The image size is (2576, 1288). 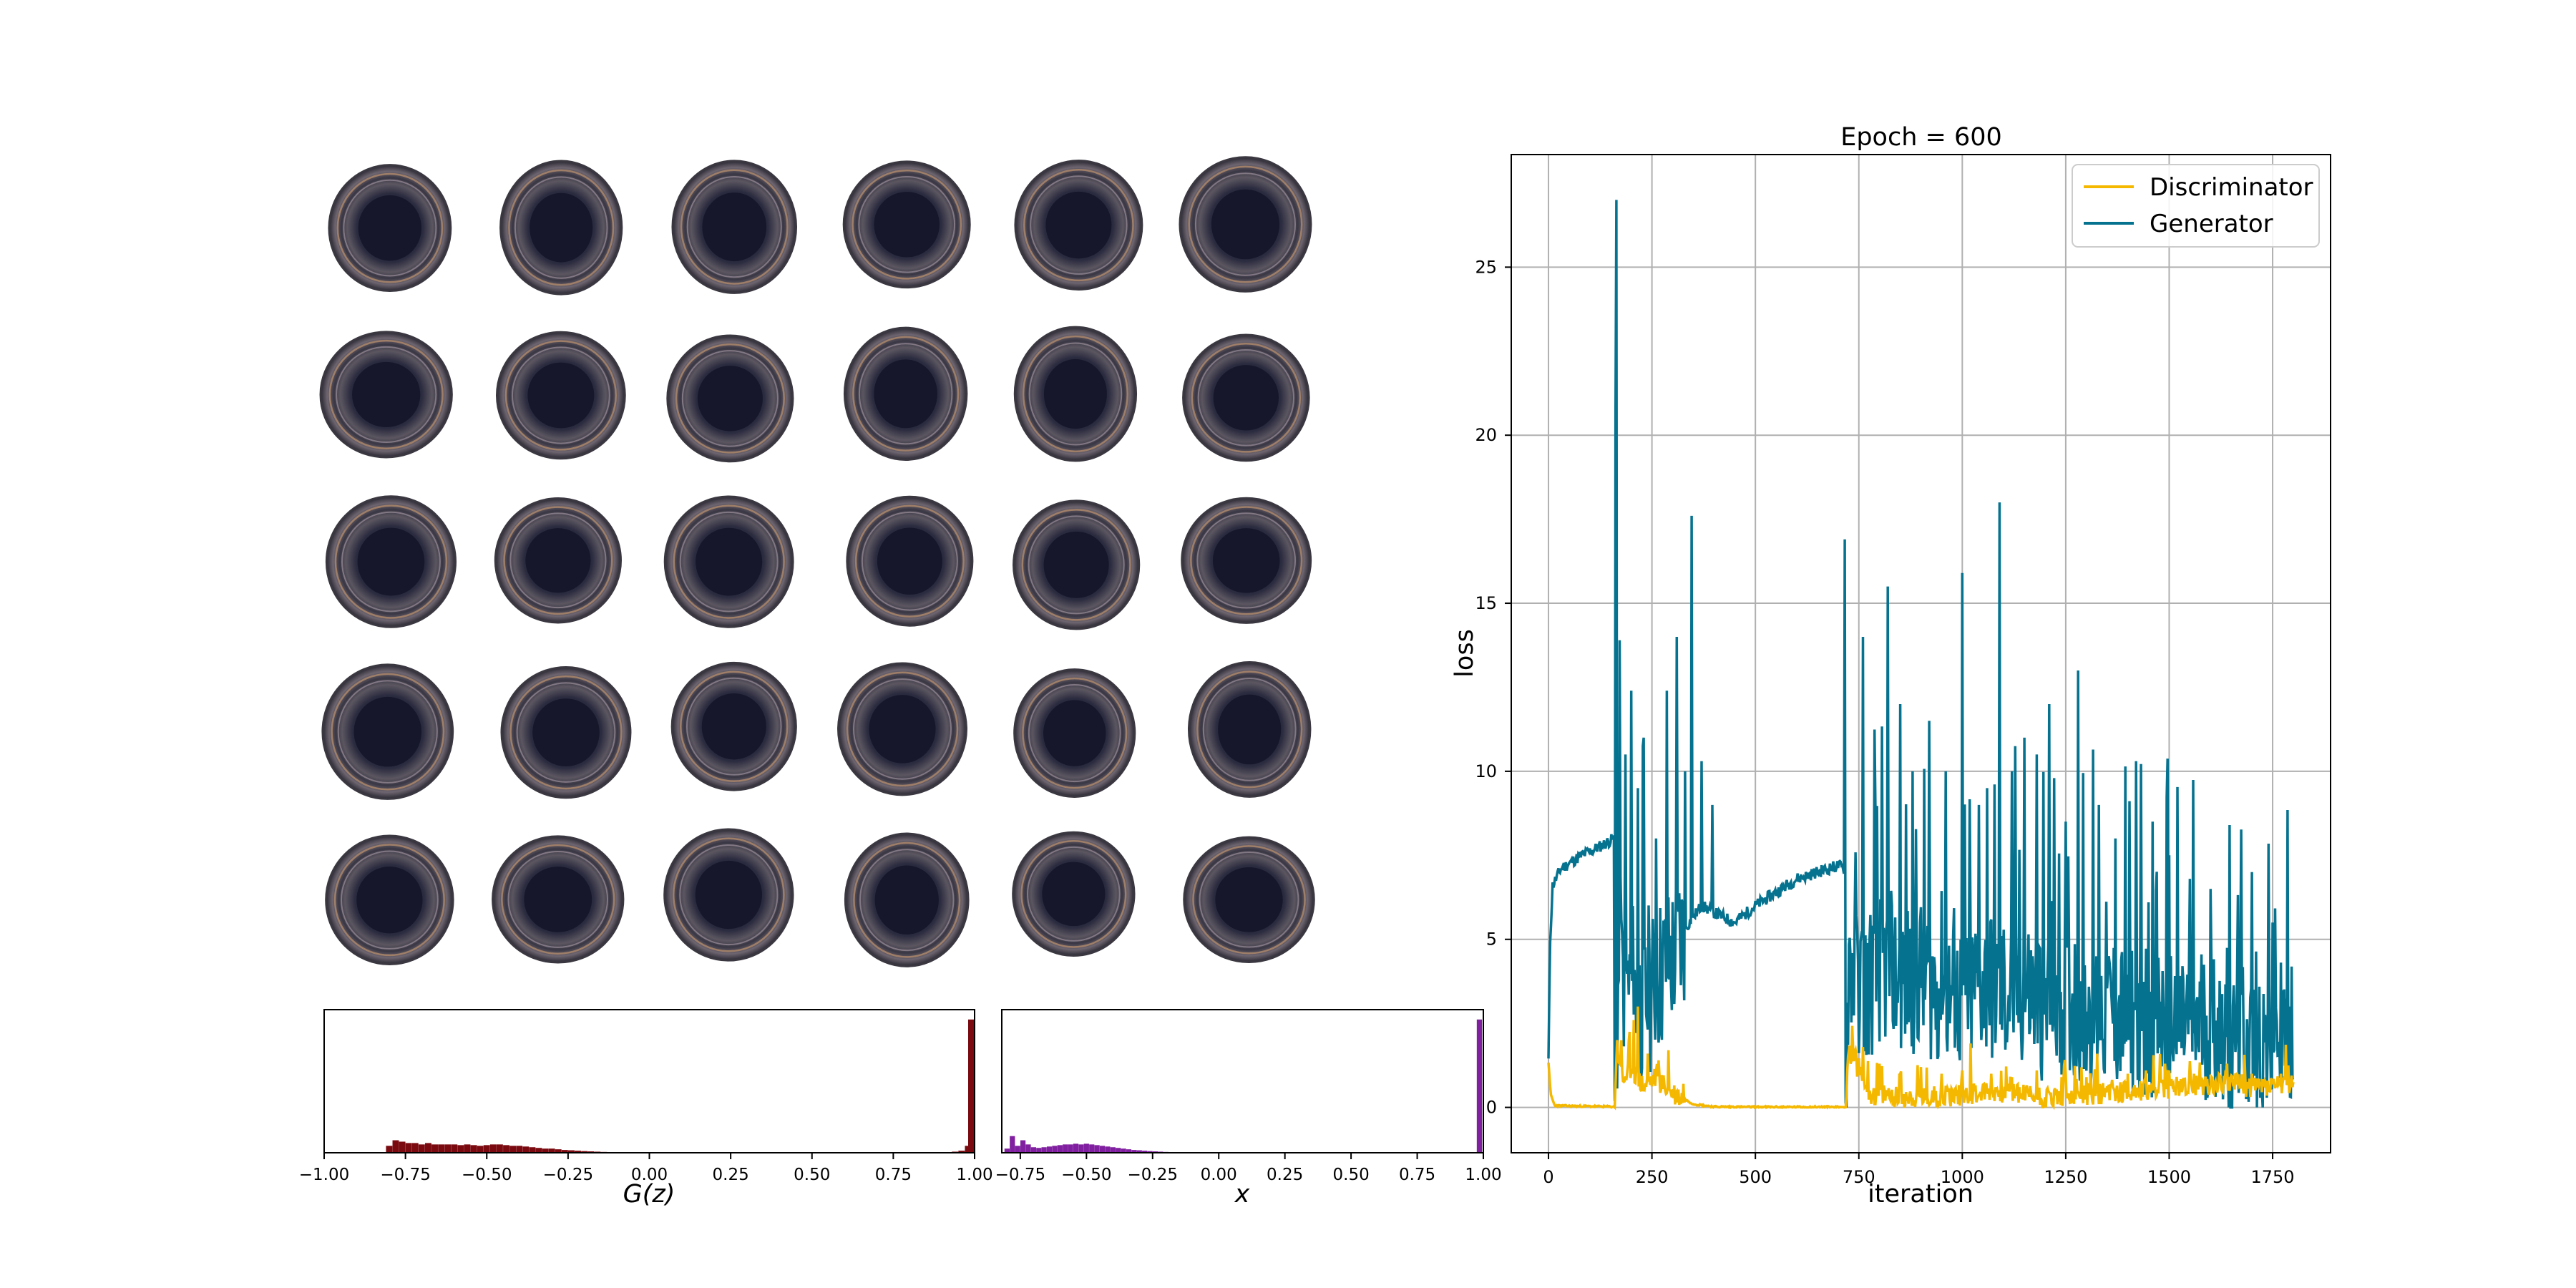 What do you see at coordinates (1921, 1058) in the screenshot?
I see `series-line-discriminator` at bounding box center [1921, 1058].